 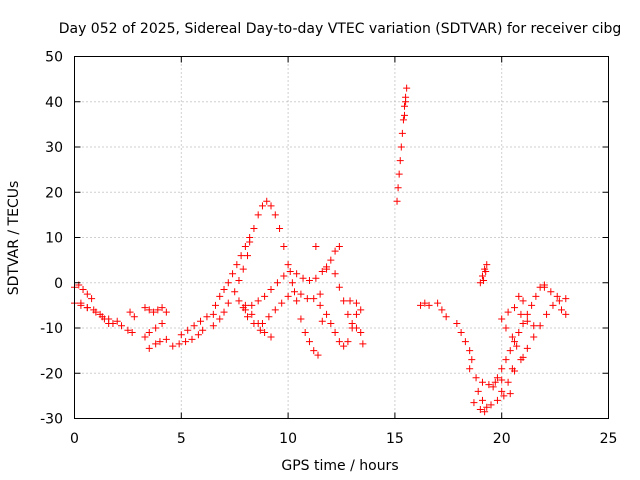 I want to click on y-tick-label: 50, so click(x=54, y=58).